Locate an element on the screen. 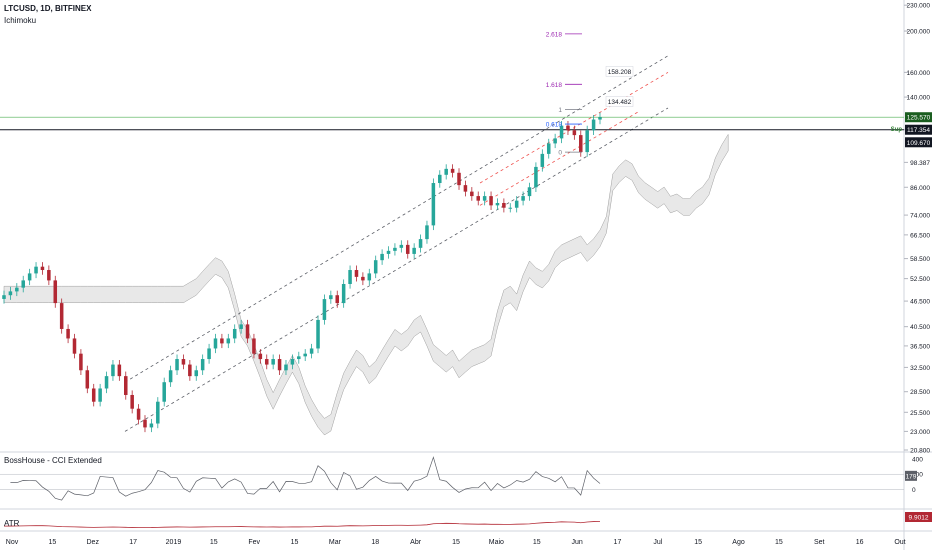  target-channel-lower is located at coordinates (560, 158).